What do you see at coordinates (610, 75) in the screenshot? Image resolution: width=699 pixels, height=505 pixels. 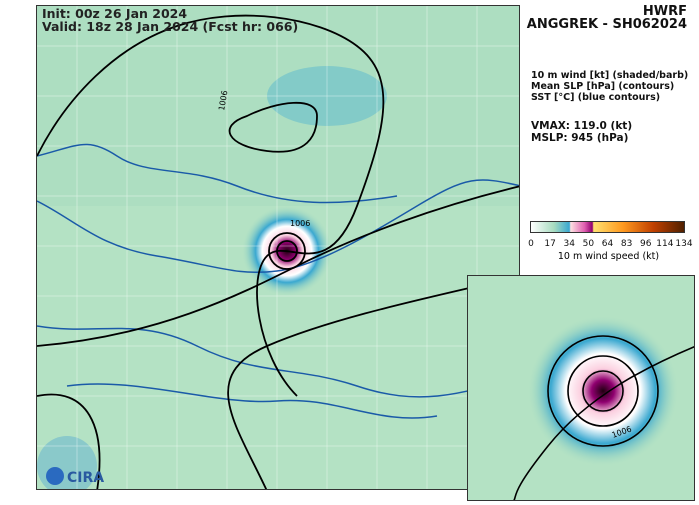 I see `legend-wind: 10 m wind [kt] (shaded/barb)` at bounding box center [610, 75].